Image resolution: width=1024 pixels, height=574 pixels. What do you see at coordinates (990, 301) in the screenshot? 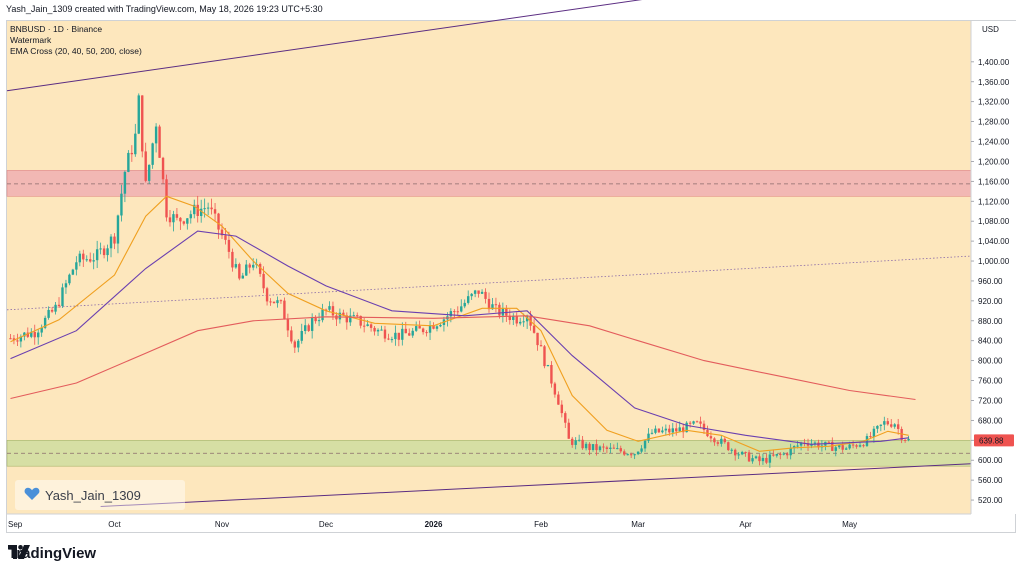
I see `price-axis-tick: 920.00` at bounding box center [990, 301].